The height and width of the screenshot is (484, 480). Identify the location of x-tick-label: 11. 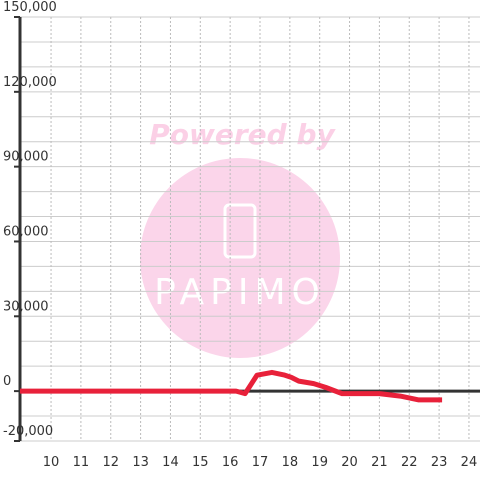
(81, 462).